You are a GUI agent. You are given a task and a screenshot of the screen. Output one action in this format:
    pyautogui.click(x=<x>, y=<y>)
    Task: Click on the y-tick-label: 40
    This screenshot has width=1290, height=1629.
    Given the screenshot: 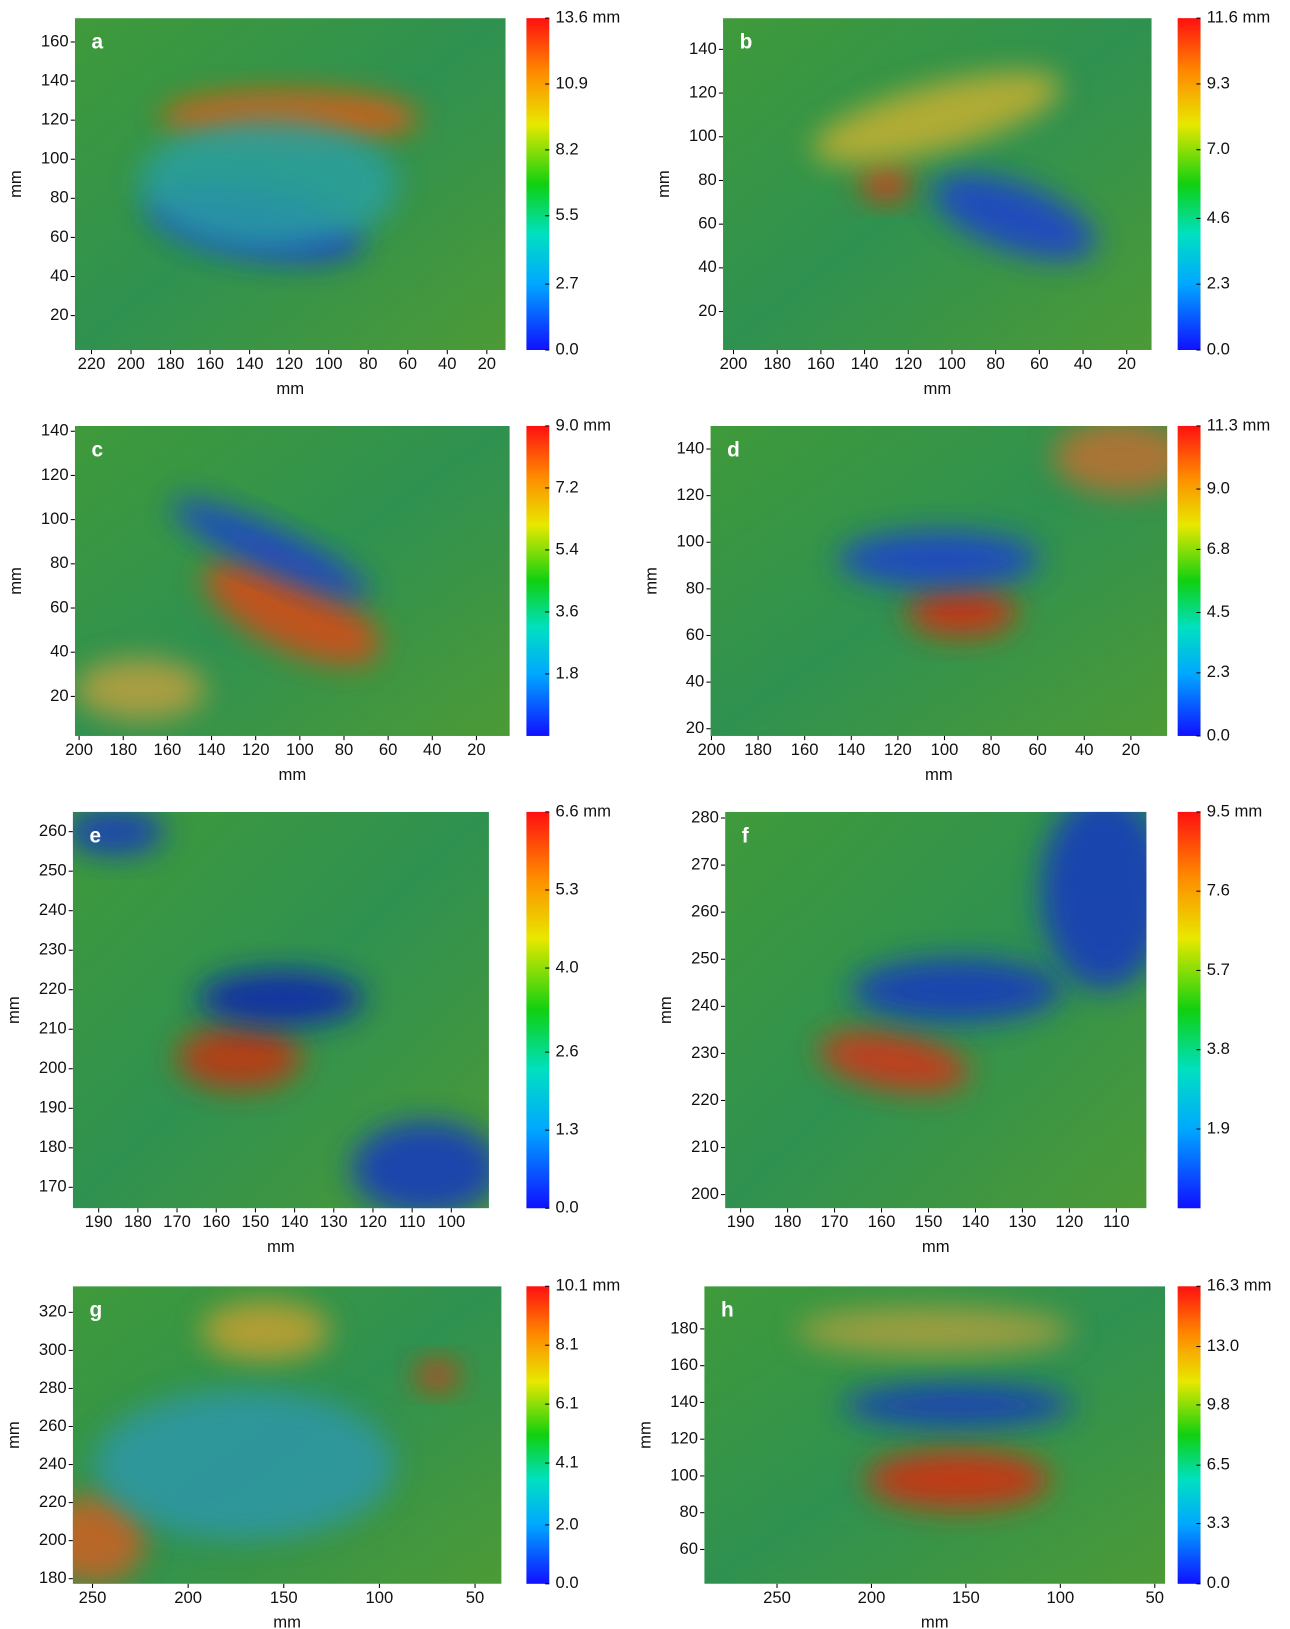 What is the action you would take?
    pyautogui.click(x=59, y=651)
    